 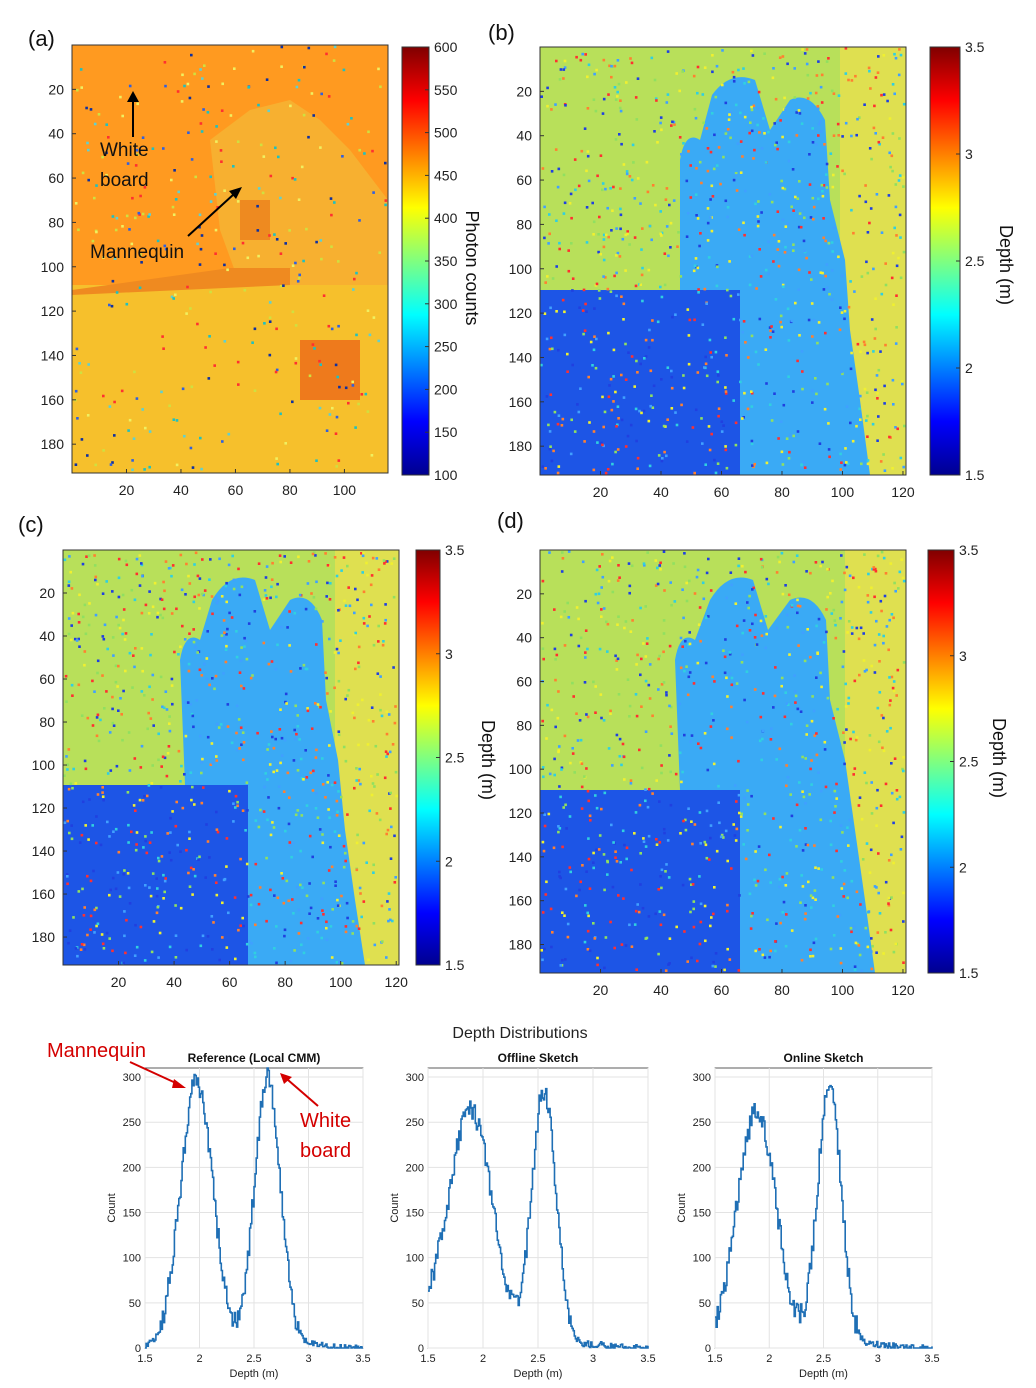 What do you see at coordinates (418, 1304) in the screenshot?
I see `y-tick-label: 50` at bounding box center [418, 1304].